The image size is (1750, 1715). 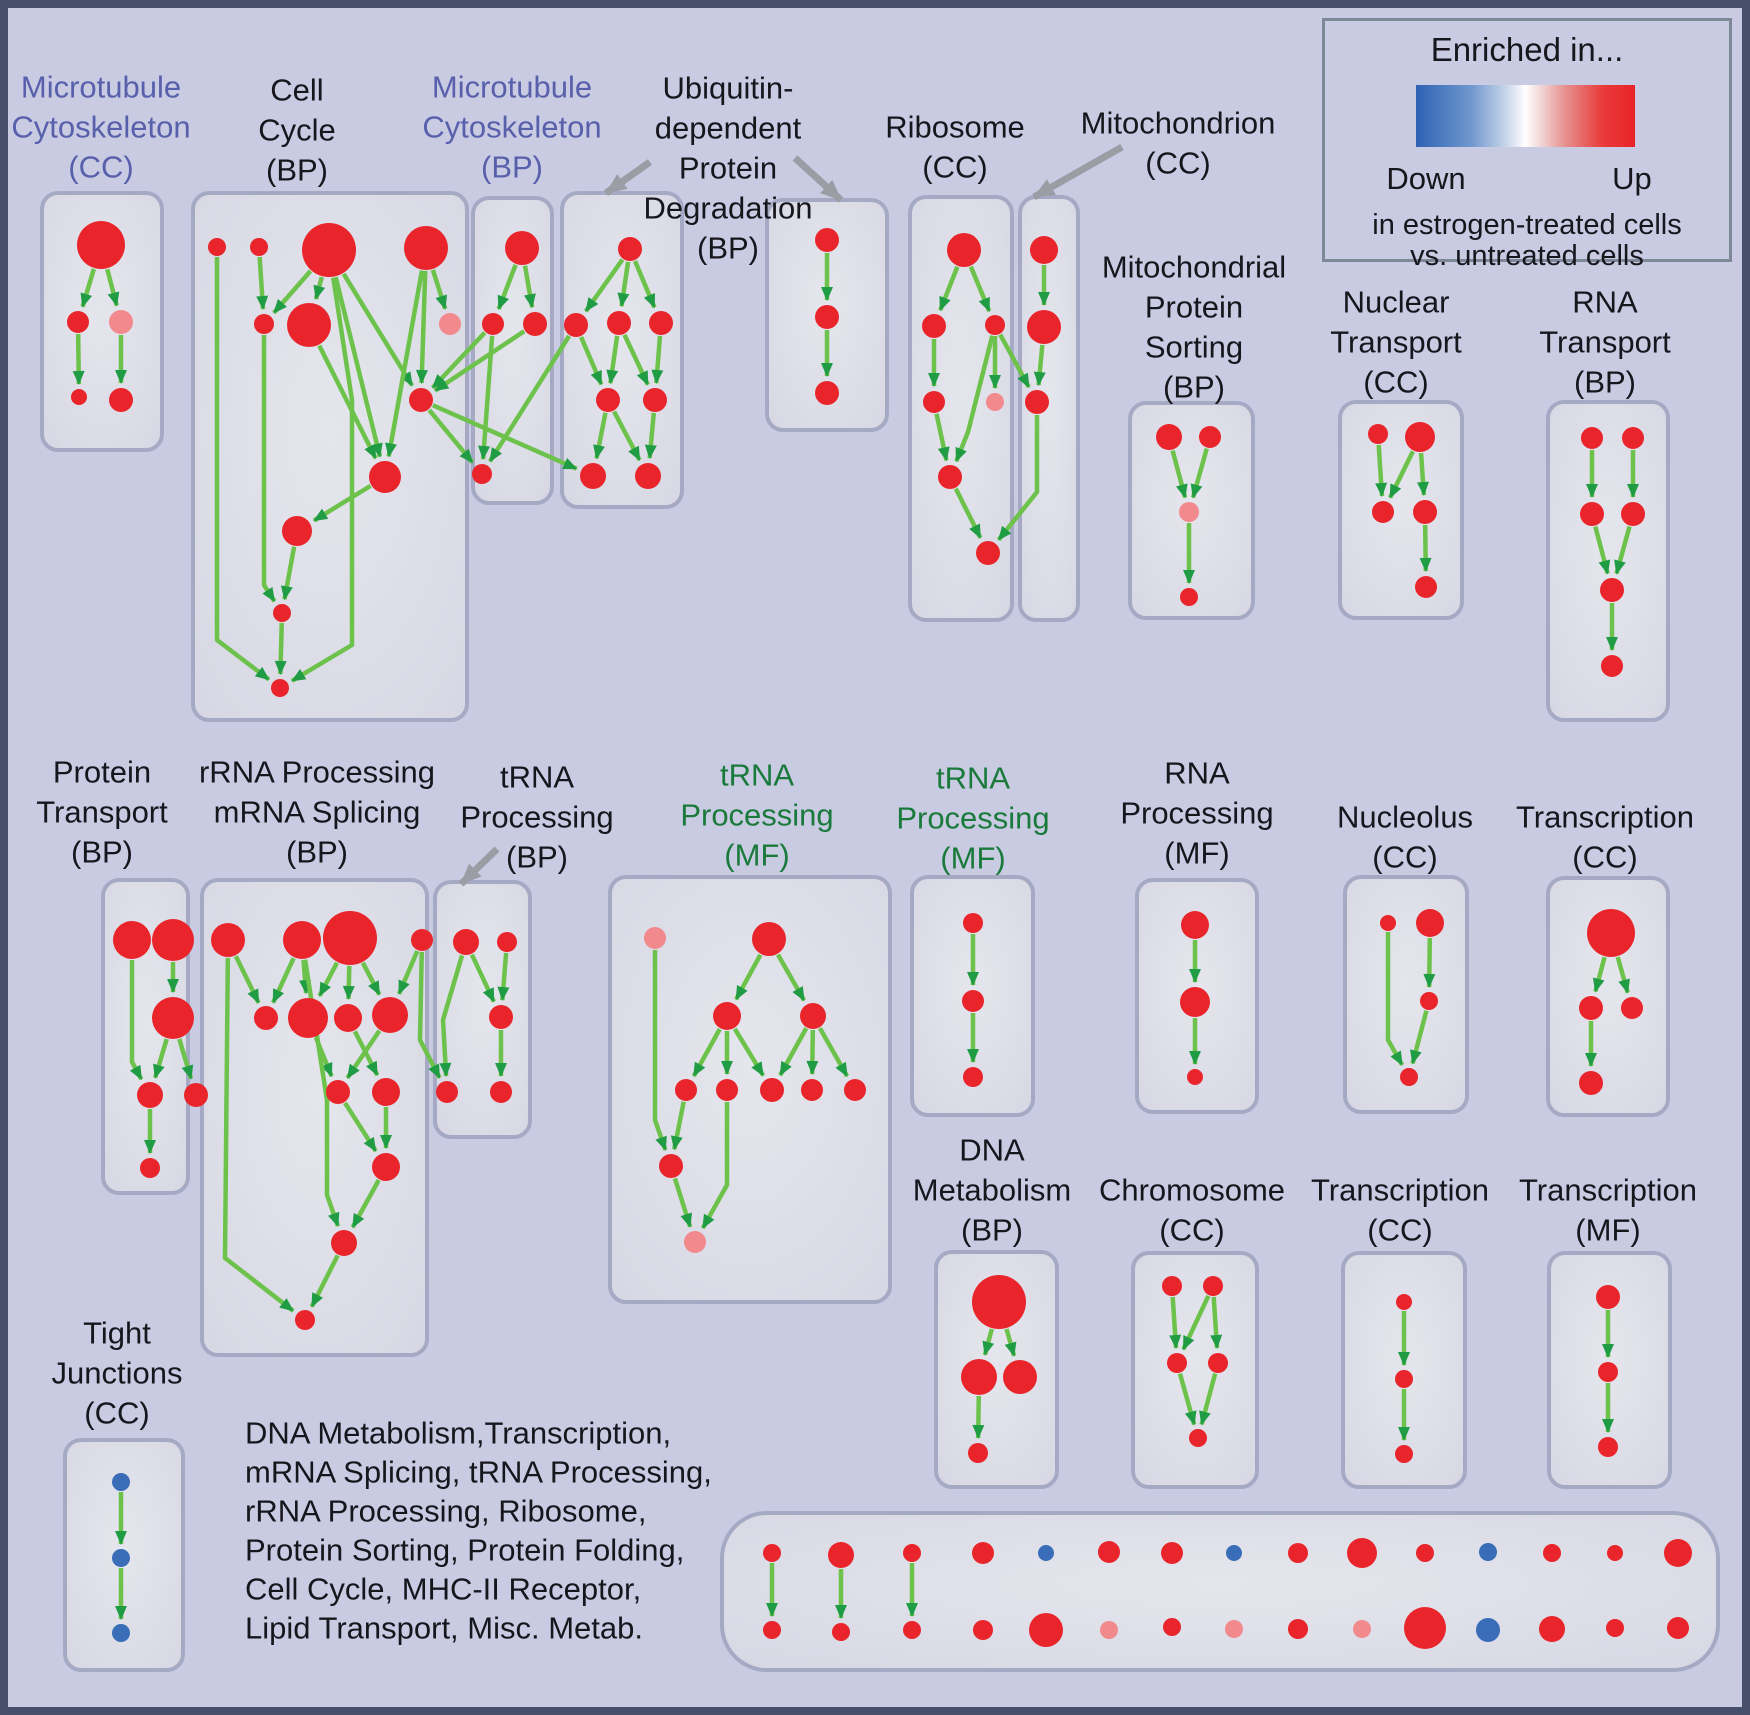 What do you see at coordinates (501, 1017) in the screenshot?
I see `node-v3` at bounding box center [501, 1017].